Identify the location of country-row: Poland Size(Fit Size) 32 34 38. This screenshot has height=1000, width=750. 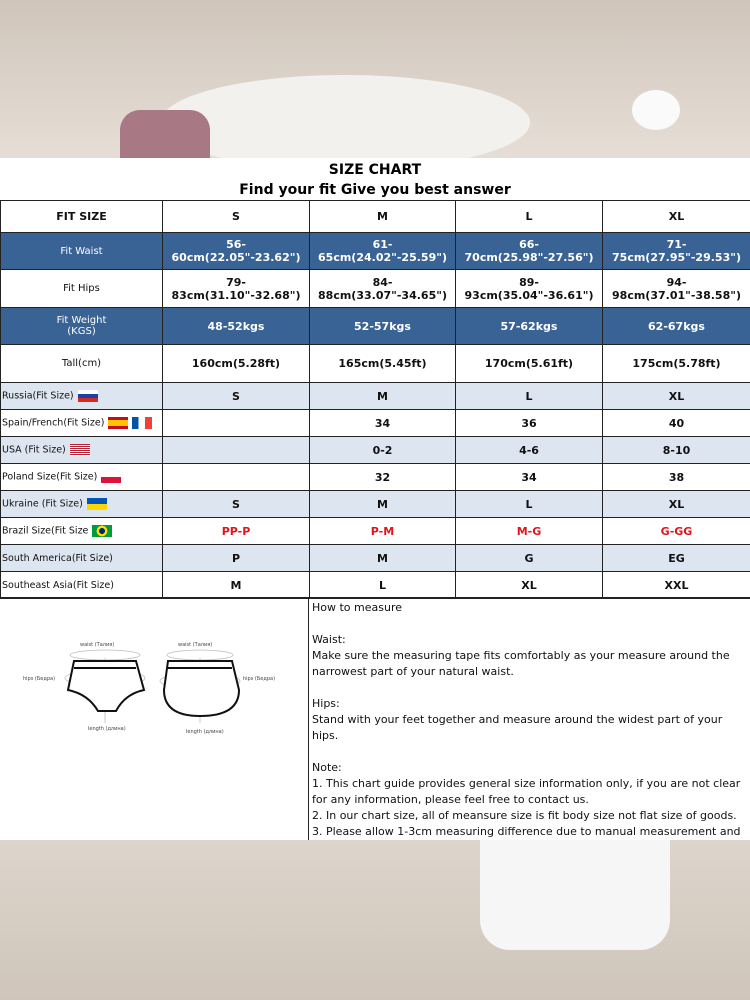
(375, 477).